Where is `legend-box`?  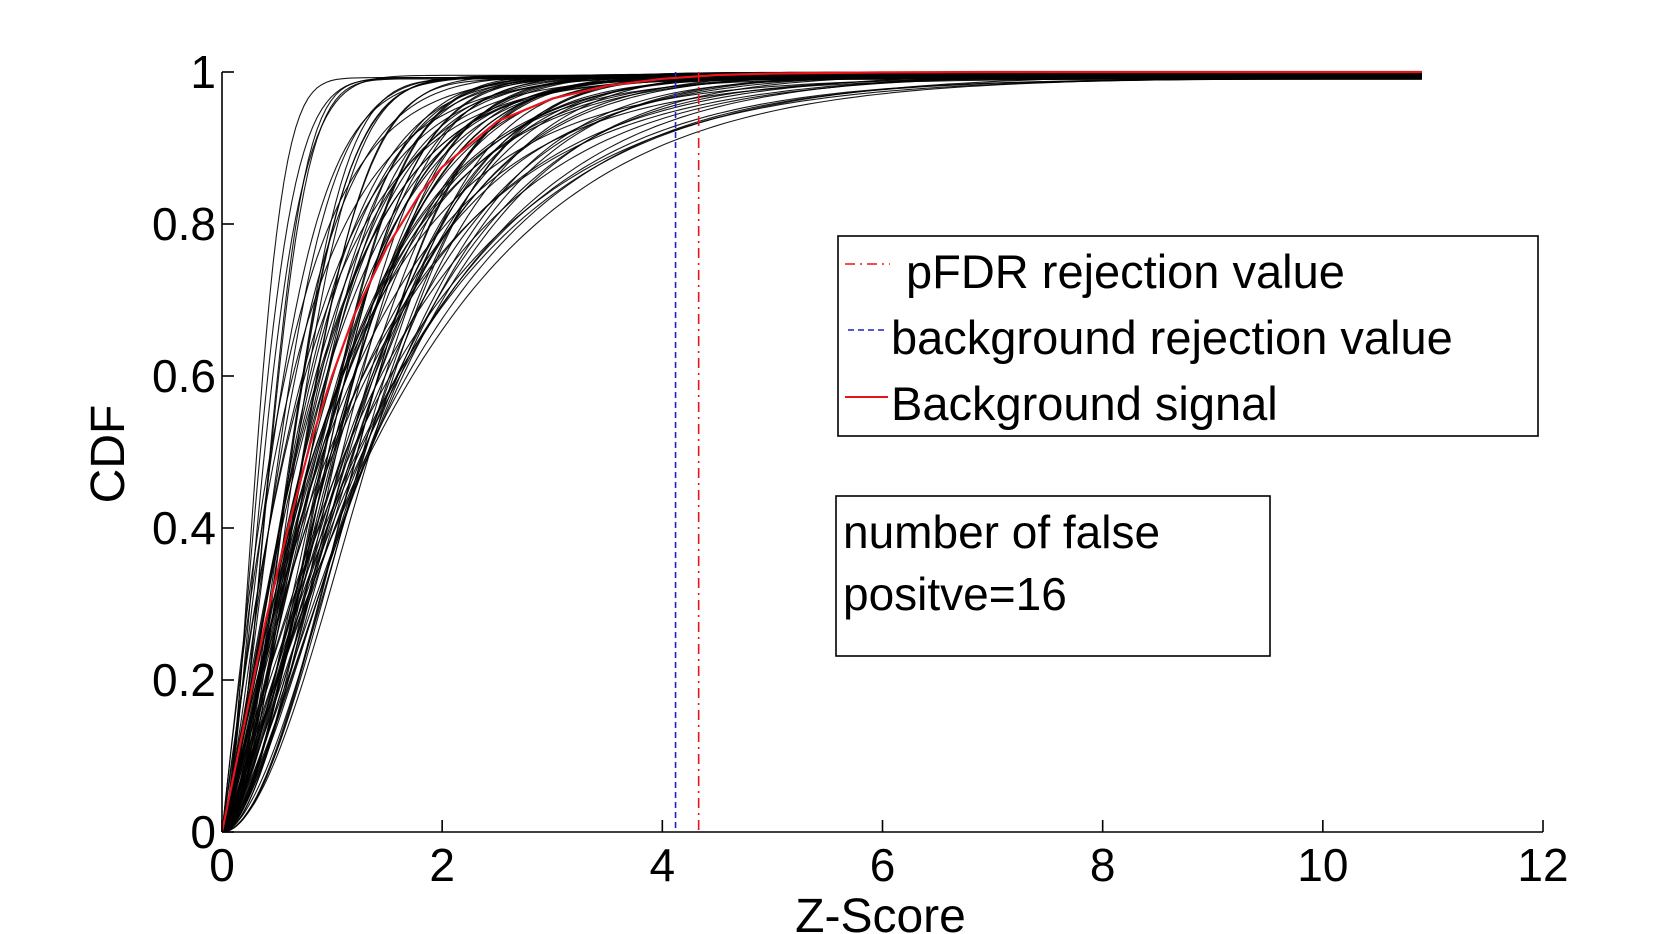
legend-box is located at coordinates (1188, 336).